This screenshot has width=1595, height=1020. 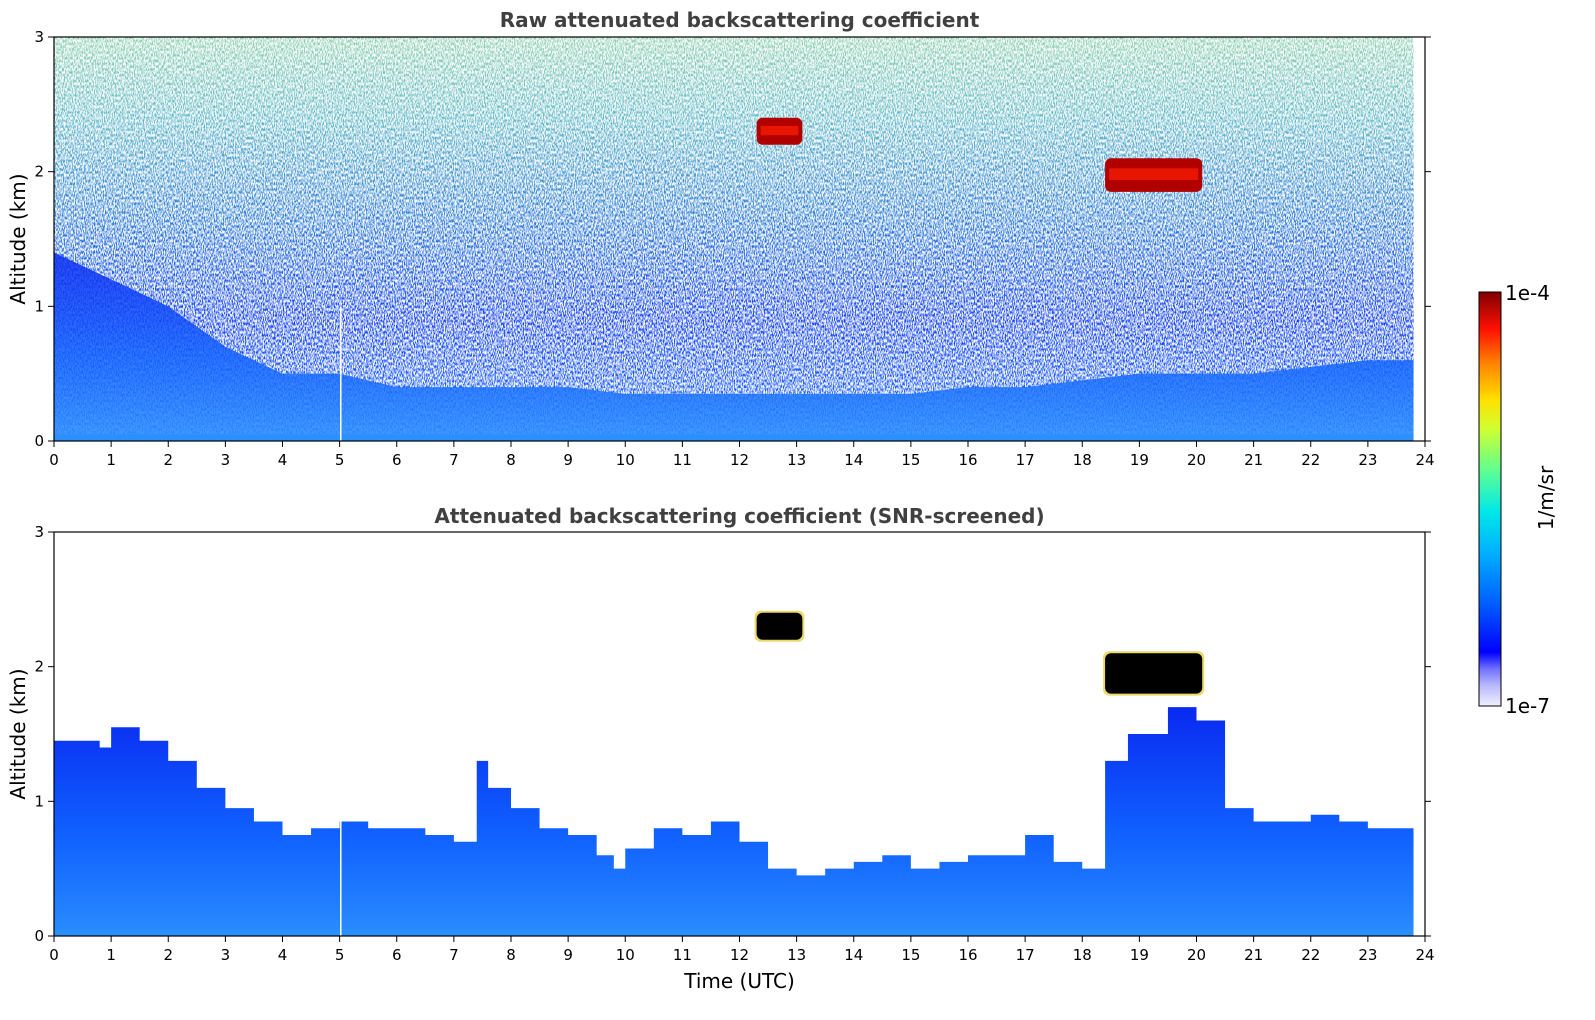 I want to click on colorbar: 1e-4 1e-7 1/m/sr, so click(x=1518, y=499).